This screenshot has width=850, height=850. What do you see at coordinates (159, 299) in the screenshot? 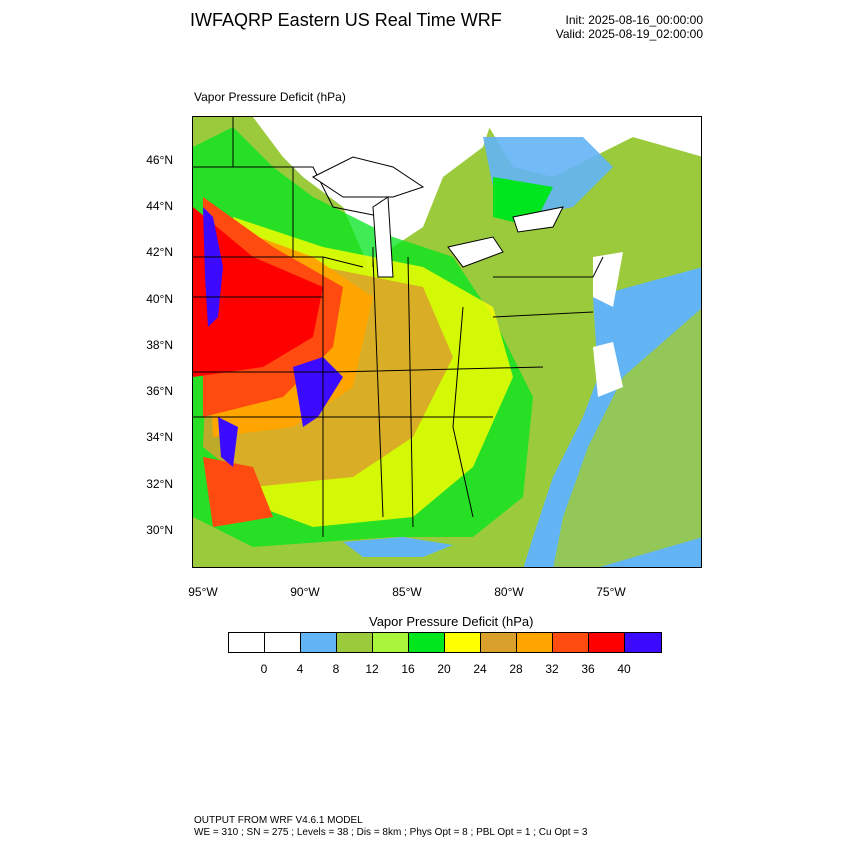
I see `lat-label-40n: 40°N` at bounding box center [159, 299].